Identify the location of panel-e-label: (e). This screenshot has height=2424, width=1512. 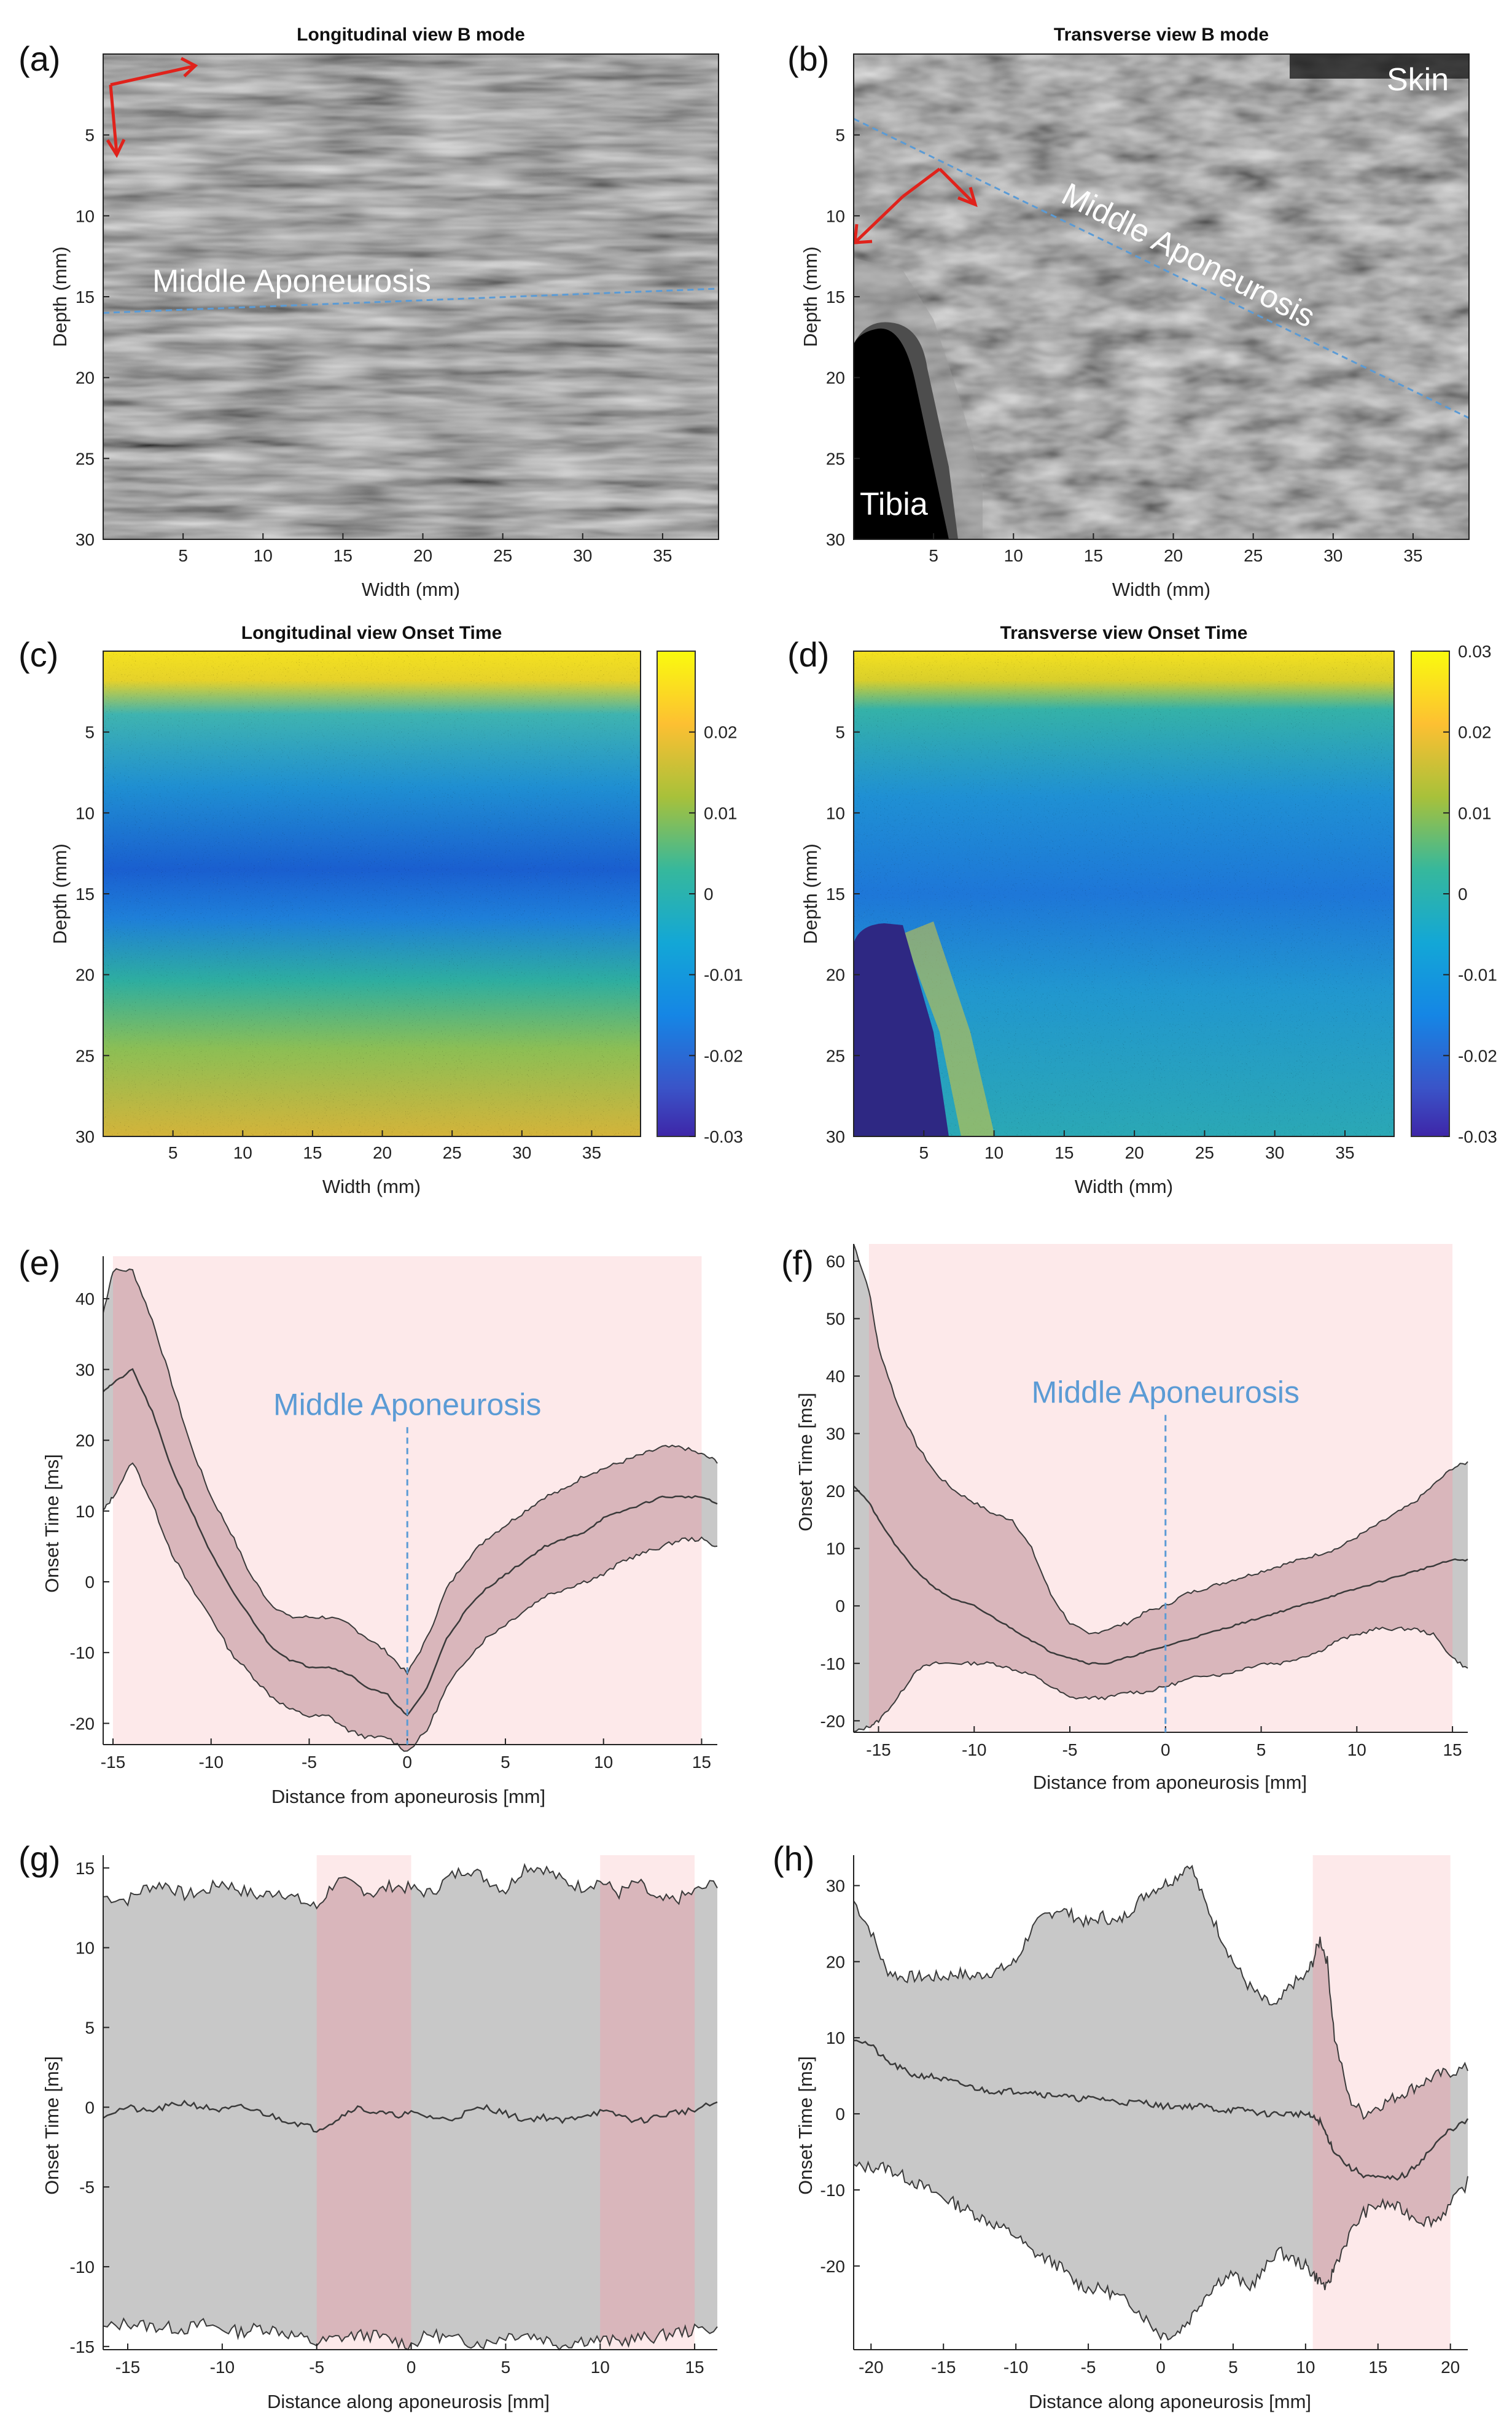
(39, 1262).